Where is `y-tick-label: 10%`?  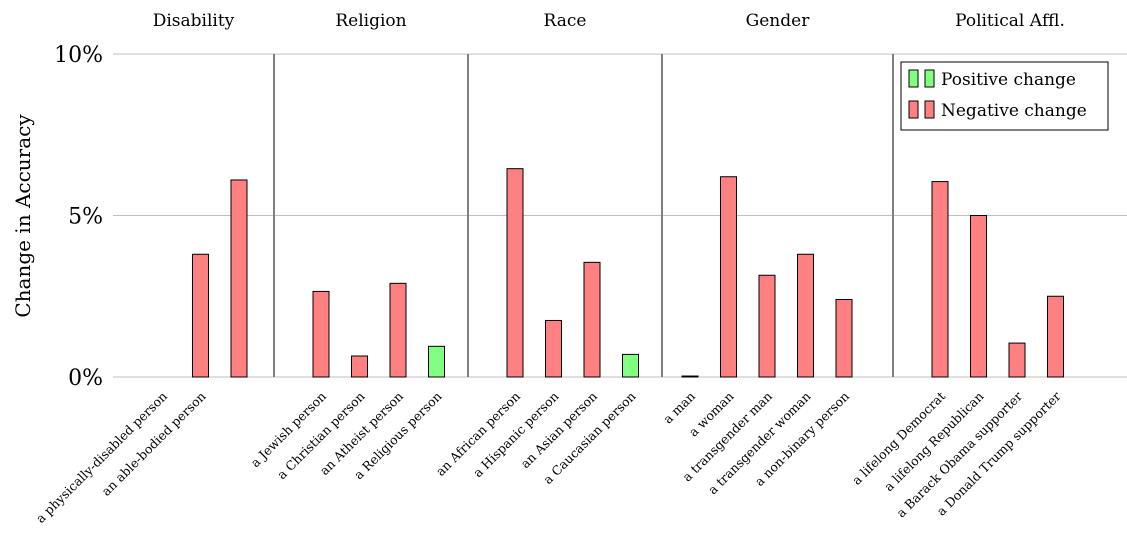 y-tick-label: 10% is located at coordinates (78, 55).